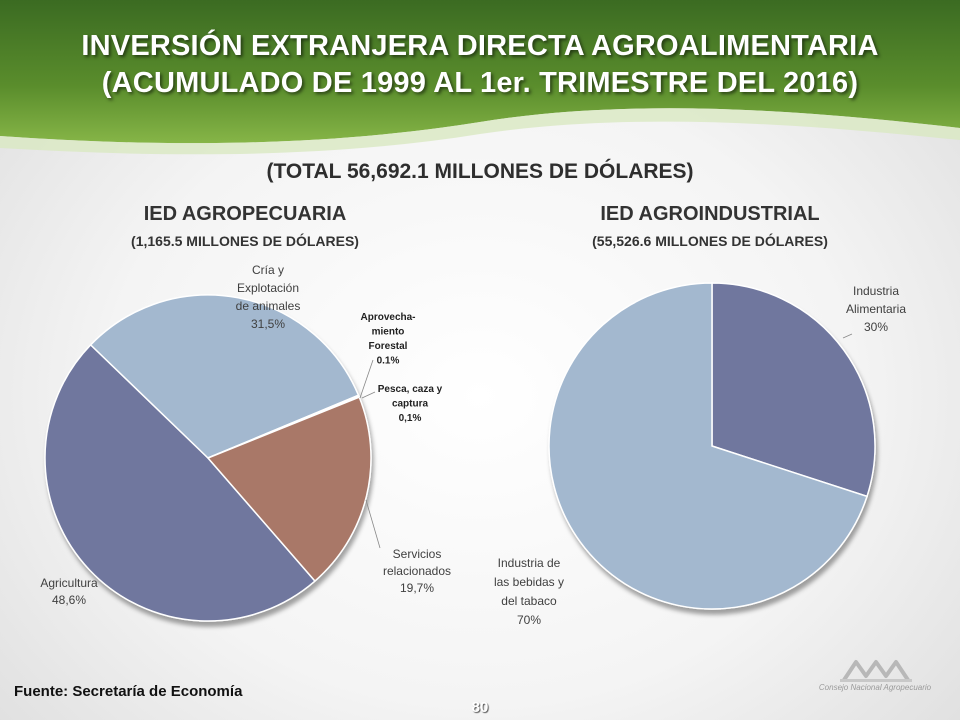  I want to click on leader-servicios, so click(373, 524).